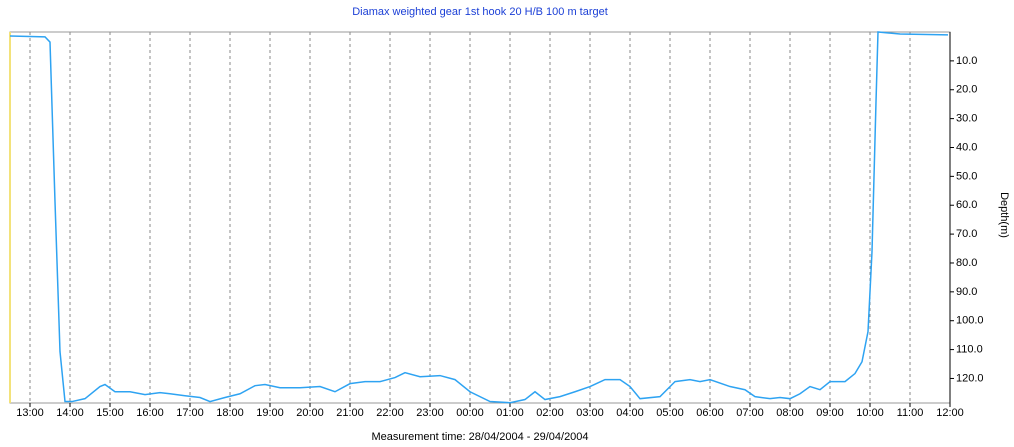 Image resolution: width=1014 pixels, height=447 pixels. What do you see at coordinates (310, 413) in the screenshot?
I see `x-tick-label: 20:00` at bounding box center [310, 413].